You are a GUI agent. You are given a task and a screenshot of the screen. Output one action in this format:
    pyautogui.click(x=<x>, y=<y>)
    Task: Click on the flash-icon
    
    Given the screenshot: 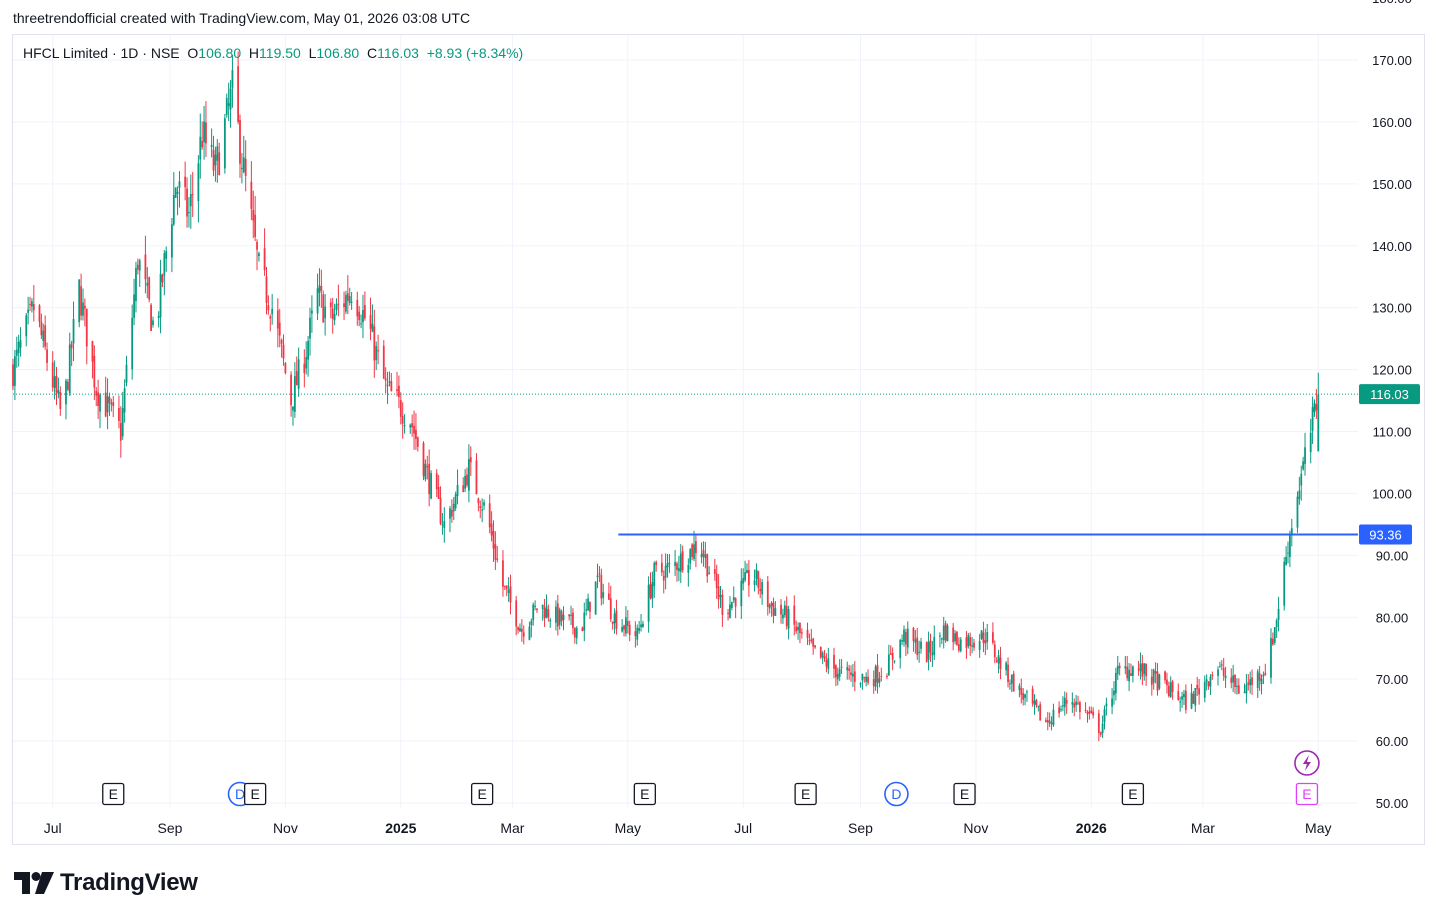 What is the action you would take?
    pyautogui.click(x=1307, y=763)
    